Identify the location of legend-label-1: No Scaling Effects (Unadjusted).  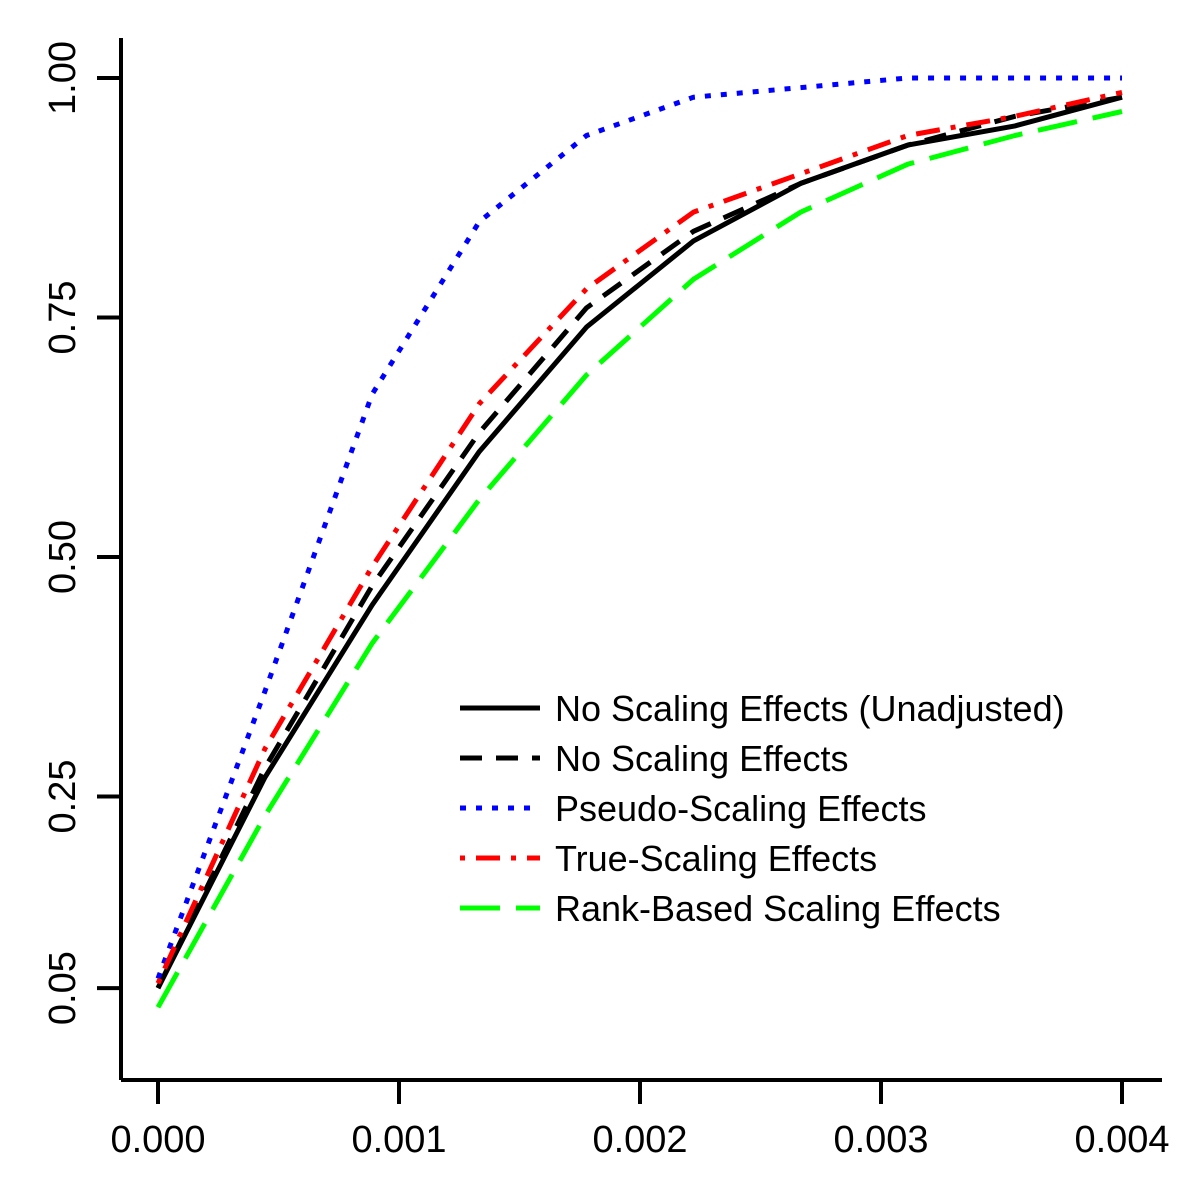
(810, 708).